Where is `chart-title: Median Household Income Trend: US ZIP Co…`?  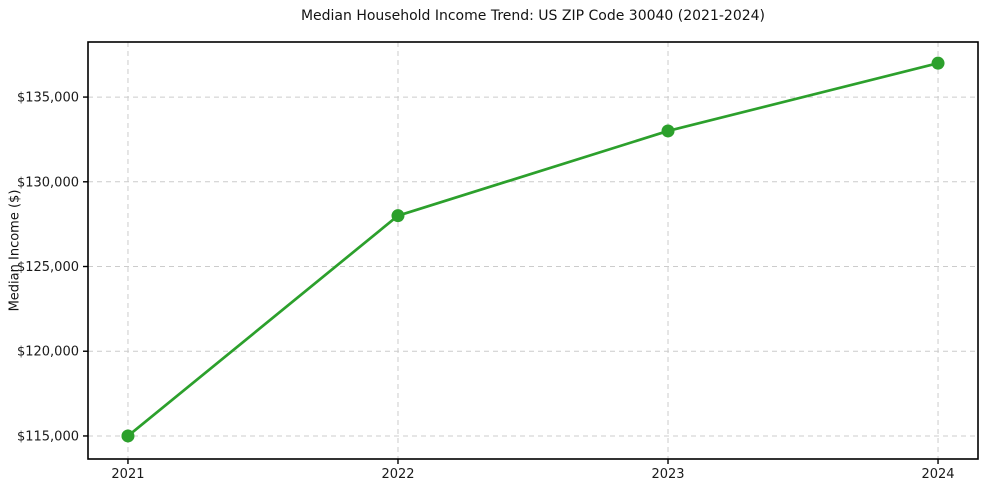 chart-title: Median Household Income Trend: US ZIP Co… is located at coordinates (533, 16).